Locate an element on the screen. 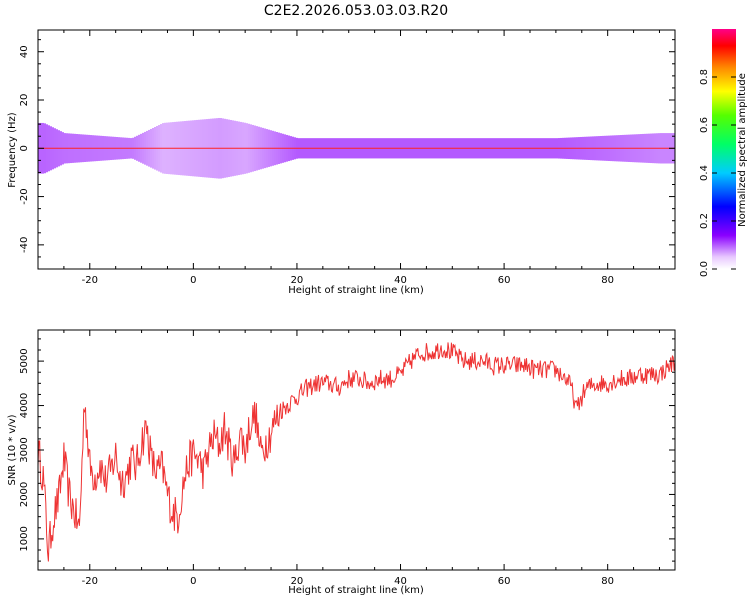 The height and width of the screenshot is (600, 750). spec-ytick-label: -40 is located at coordinates (24, 245).